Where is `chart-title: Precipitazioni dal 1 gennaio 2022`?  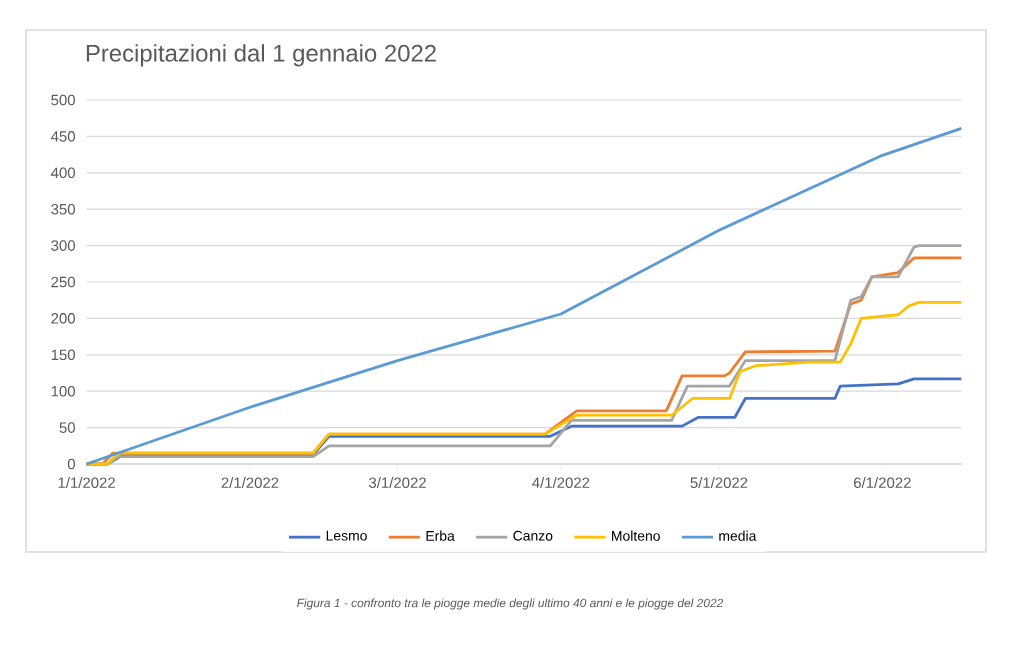
chart-title: Precipitazioni dal 1 gennaio 2022 is located at coordinates (261, 55).